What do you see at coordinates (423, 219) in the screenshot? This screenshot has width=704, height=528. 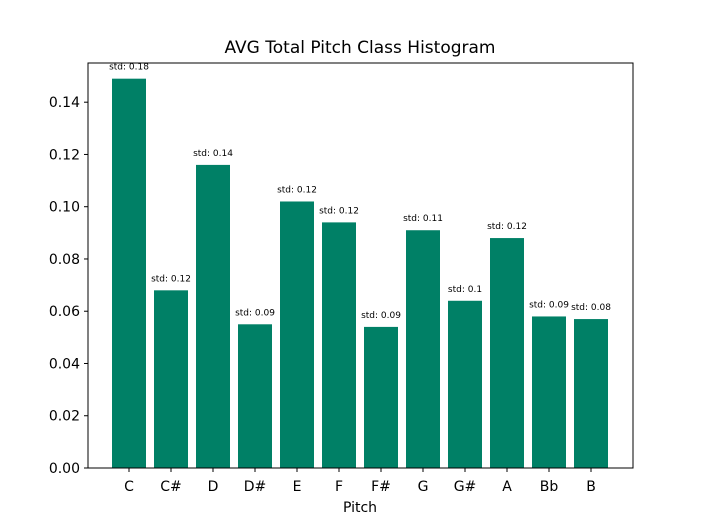 I see `std-label: std: 0.11` at bounding box center [423, 219].